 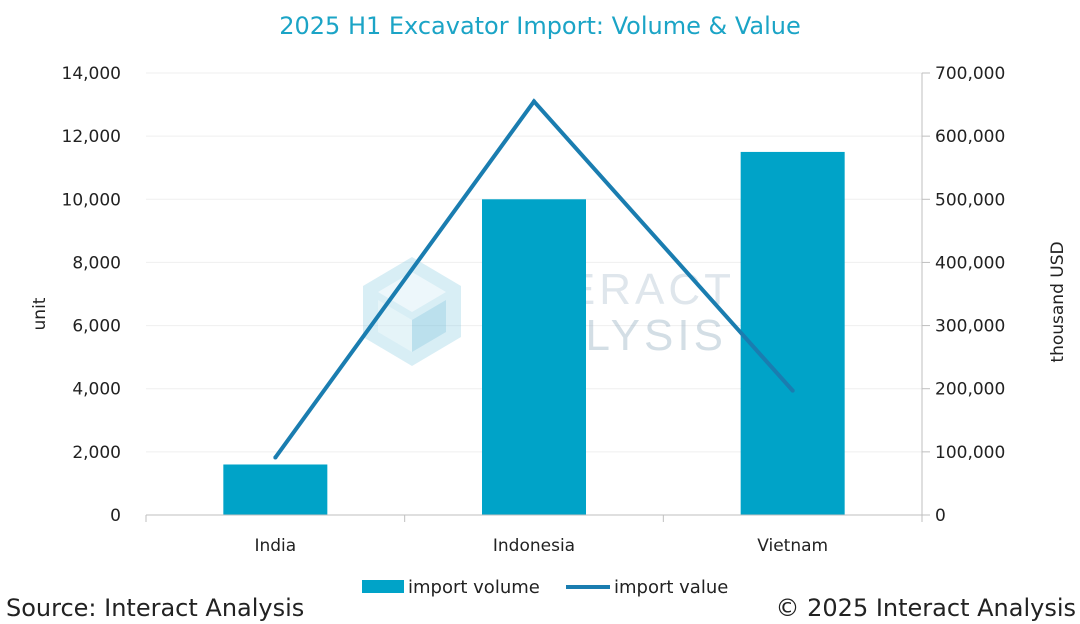 What do you see at coordinates (96, 390) in the screenshot?
I see `y-tick-label: 4,000` at bounding box center [96, 390].